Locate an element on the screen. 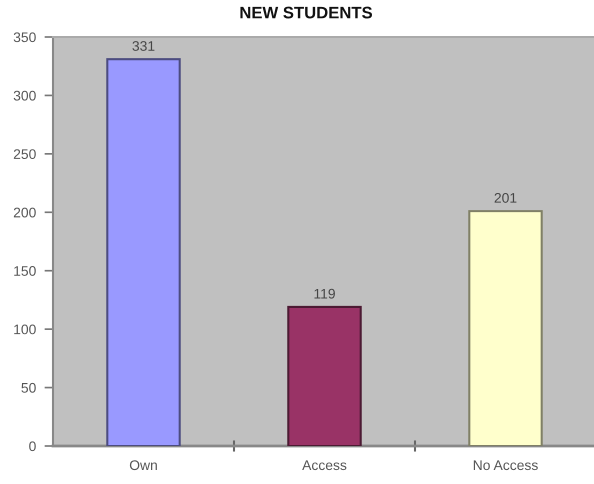  y-tick-label: 350 is located at coordinates (25, 37).